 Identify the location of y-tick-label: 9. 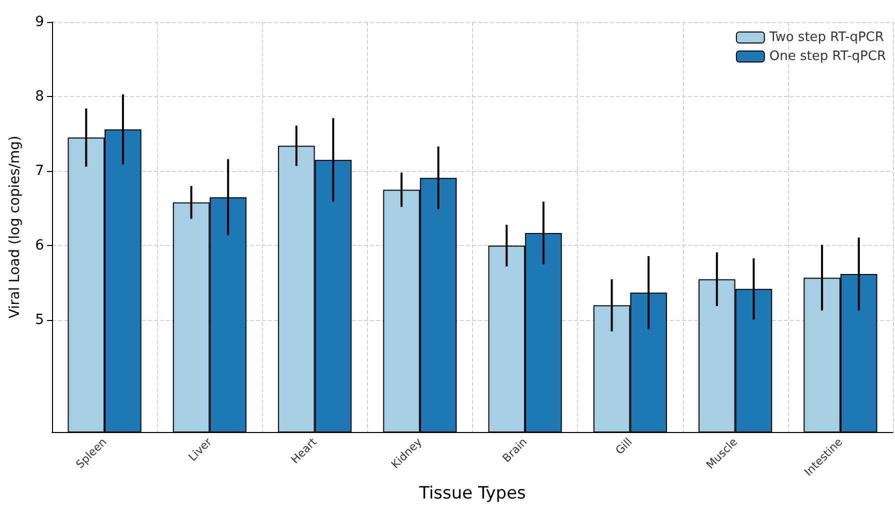
(39, 22).